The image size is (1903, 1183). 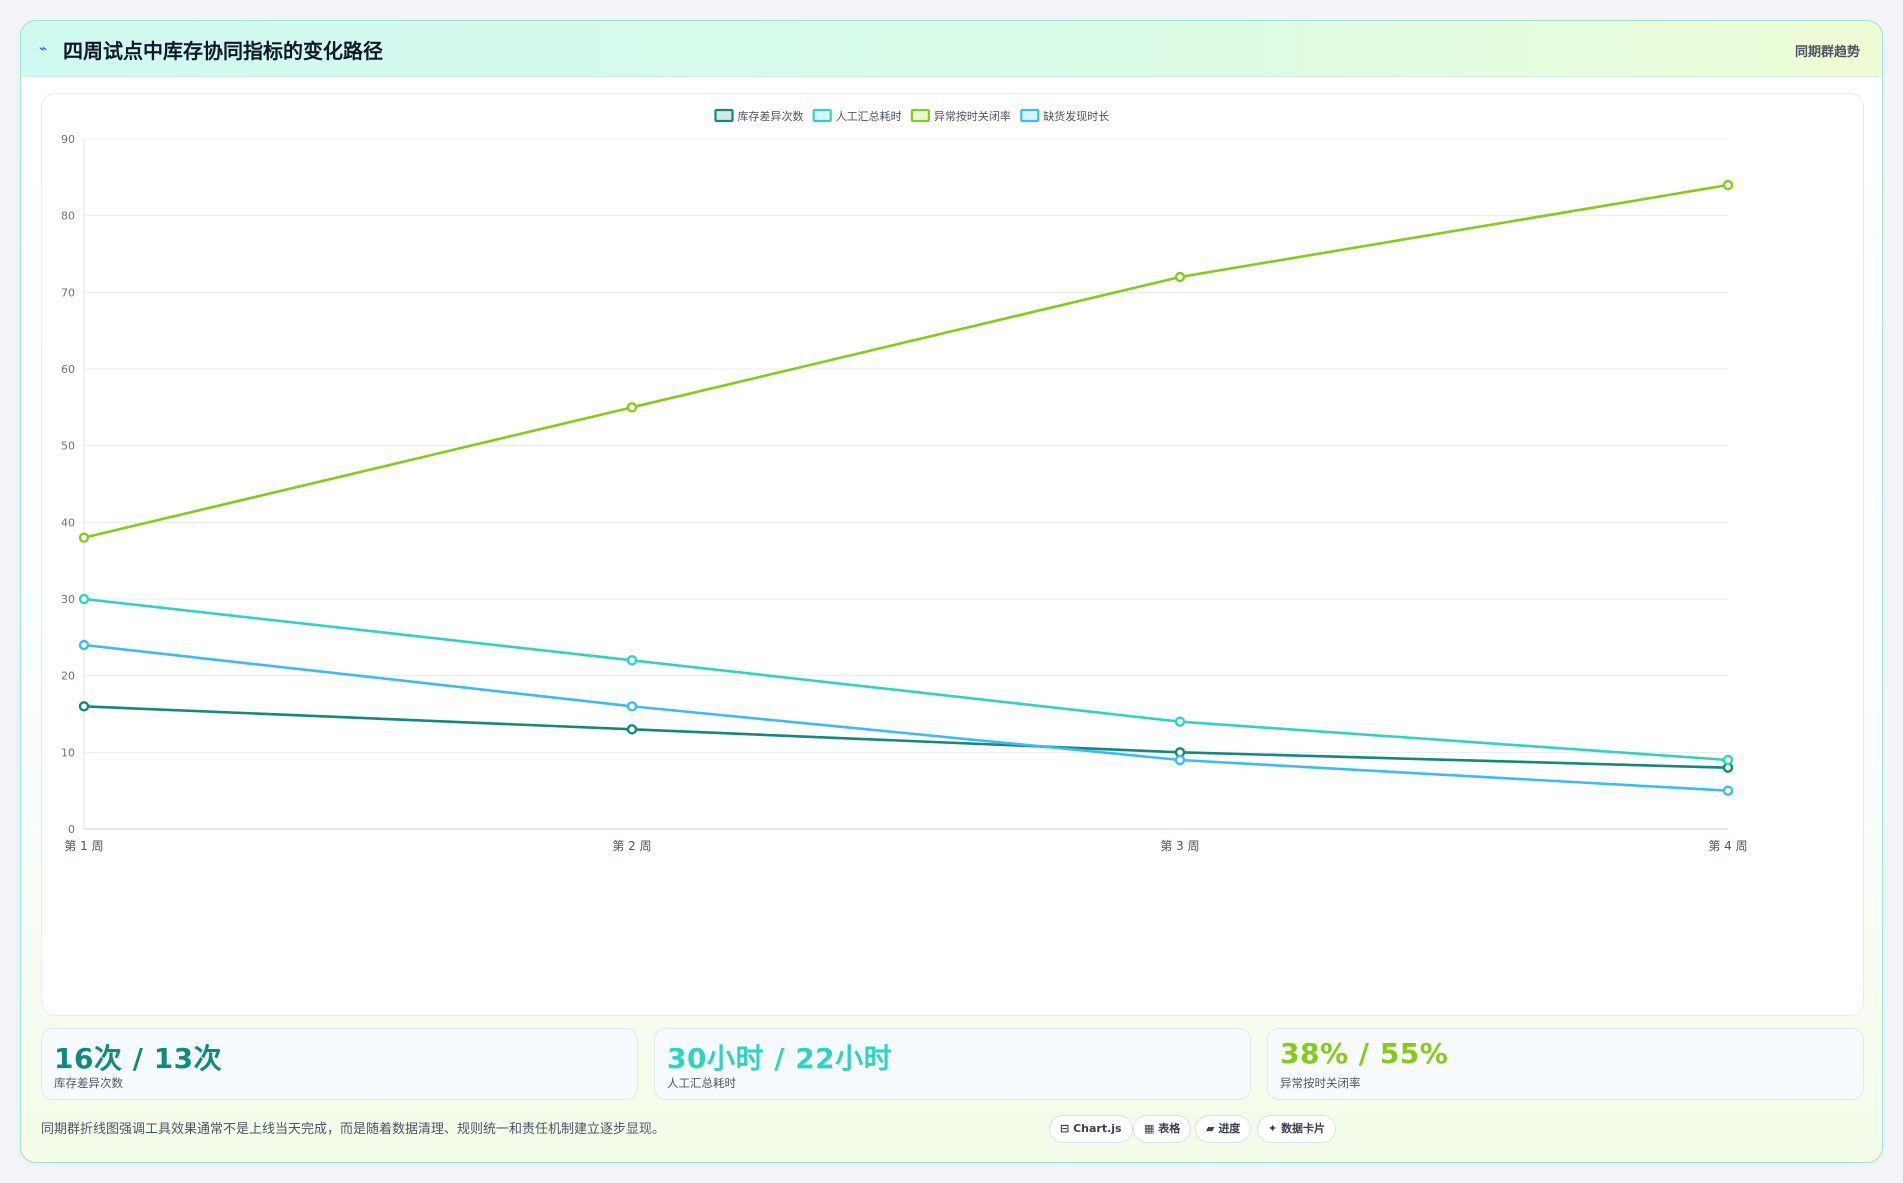 I want to click on y-tick-label: 50, so click(x=68, y=446).